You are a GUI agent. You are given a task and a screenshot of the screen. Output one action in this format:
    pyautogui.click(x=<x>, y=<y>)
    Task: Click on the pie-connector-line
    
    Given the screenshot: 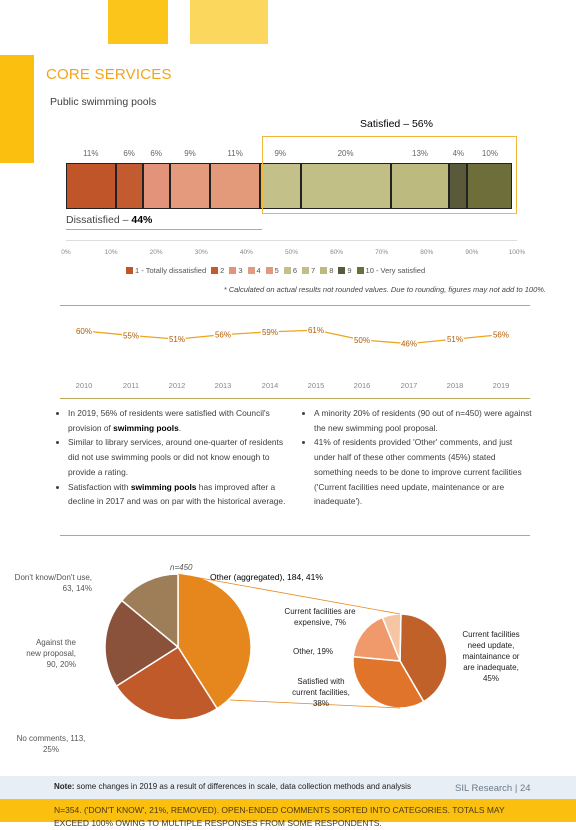 What is the action you would take?
    pyautogui.click(x=315, y=704)
    